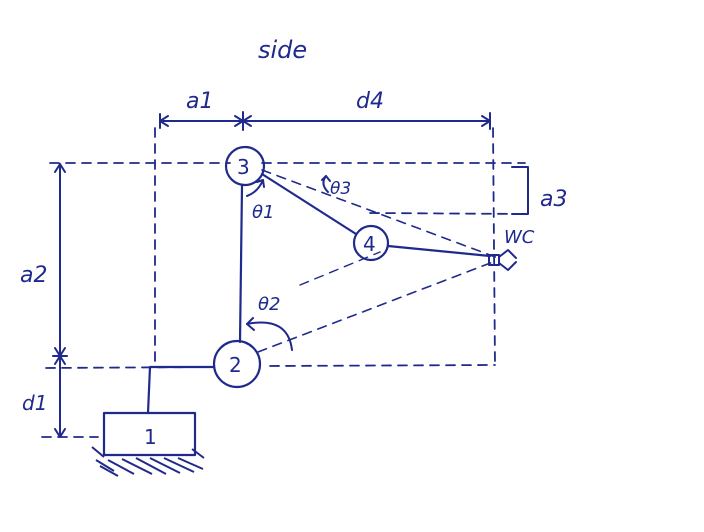 This screenshot has height=532, width=704. I want to click on joint-4-label: 4, so click(369, 244).